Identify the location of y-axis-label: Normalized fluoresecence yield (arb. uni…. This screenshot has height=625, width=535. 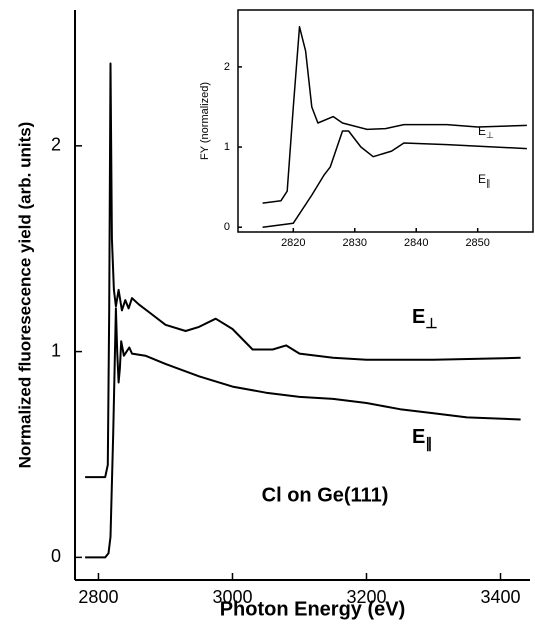
(24, 295).